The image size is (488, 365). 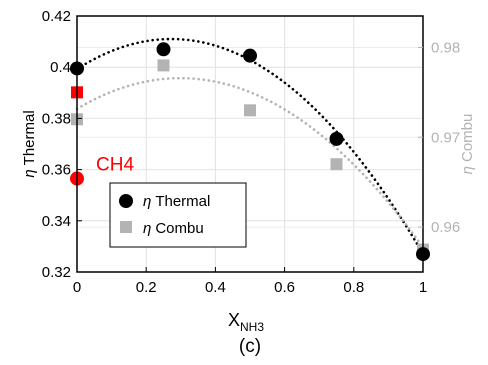 What do you see at coordinates (56, 16) in the screenshot?
I see `yl-tick-label-5: 0.42` at bounding box center [56, 16].